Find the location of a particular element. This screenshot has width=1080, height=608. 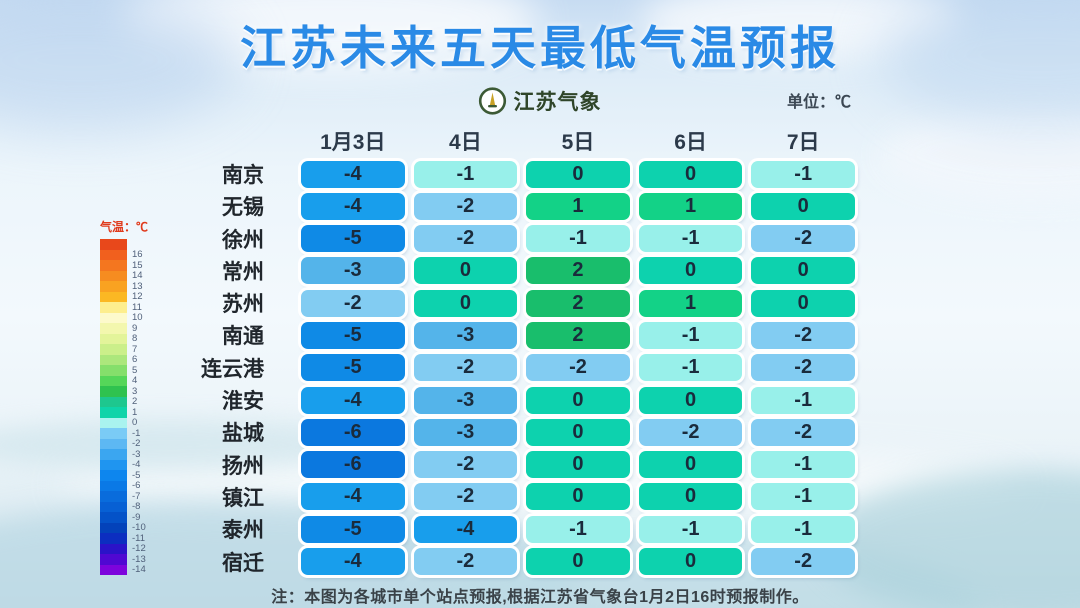

legend-bar: 3 is located at coordinates (124, 391).